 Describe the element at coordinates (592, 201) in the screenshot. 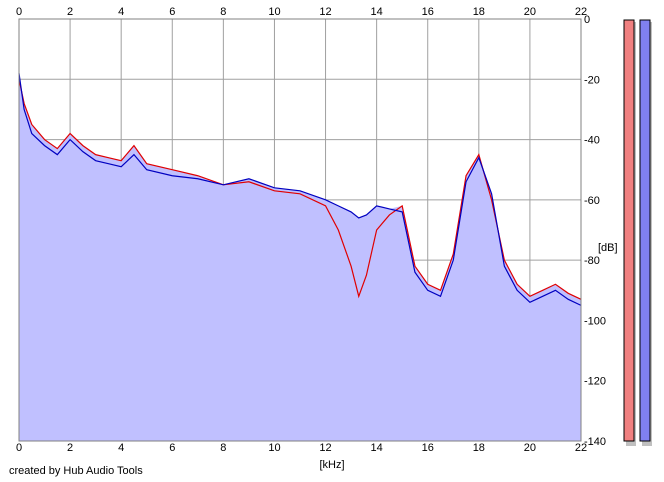

I see `y-tick-label: -60` at that location.